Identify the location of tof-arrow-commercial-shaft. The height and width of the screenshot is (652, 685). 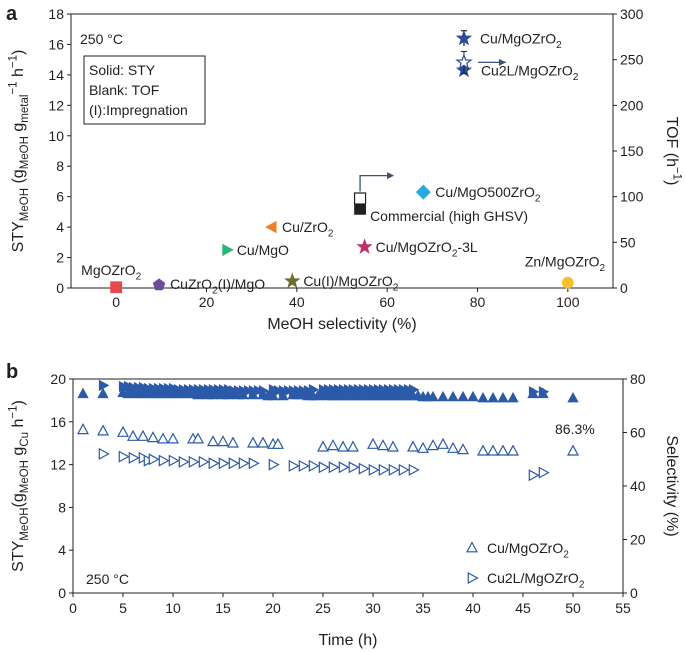
(374, 183).